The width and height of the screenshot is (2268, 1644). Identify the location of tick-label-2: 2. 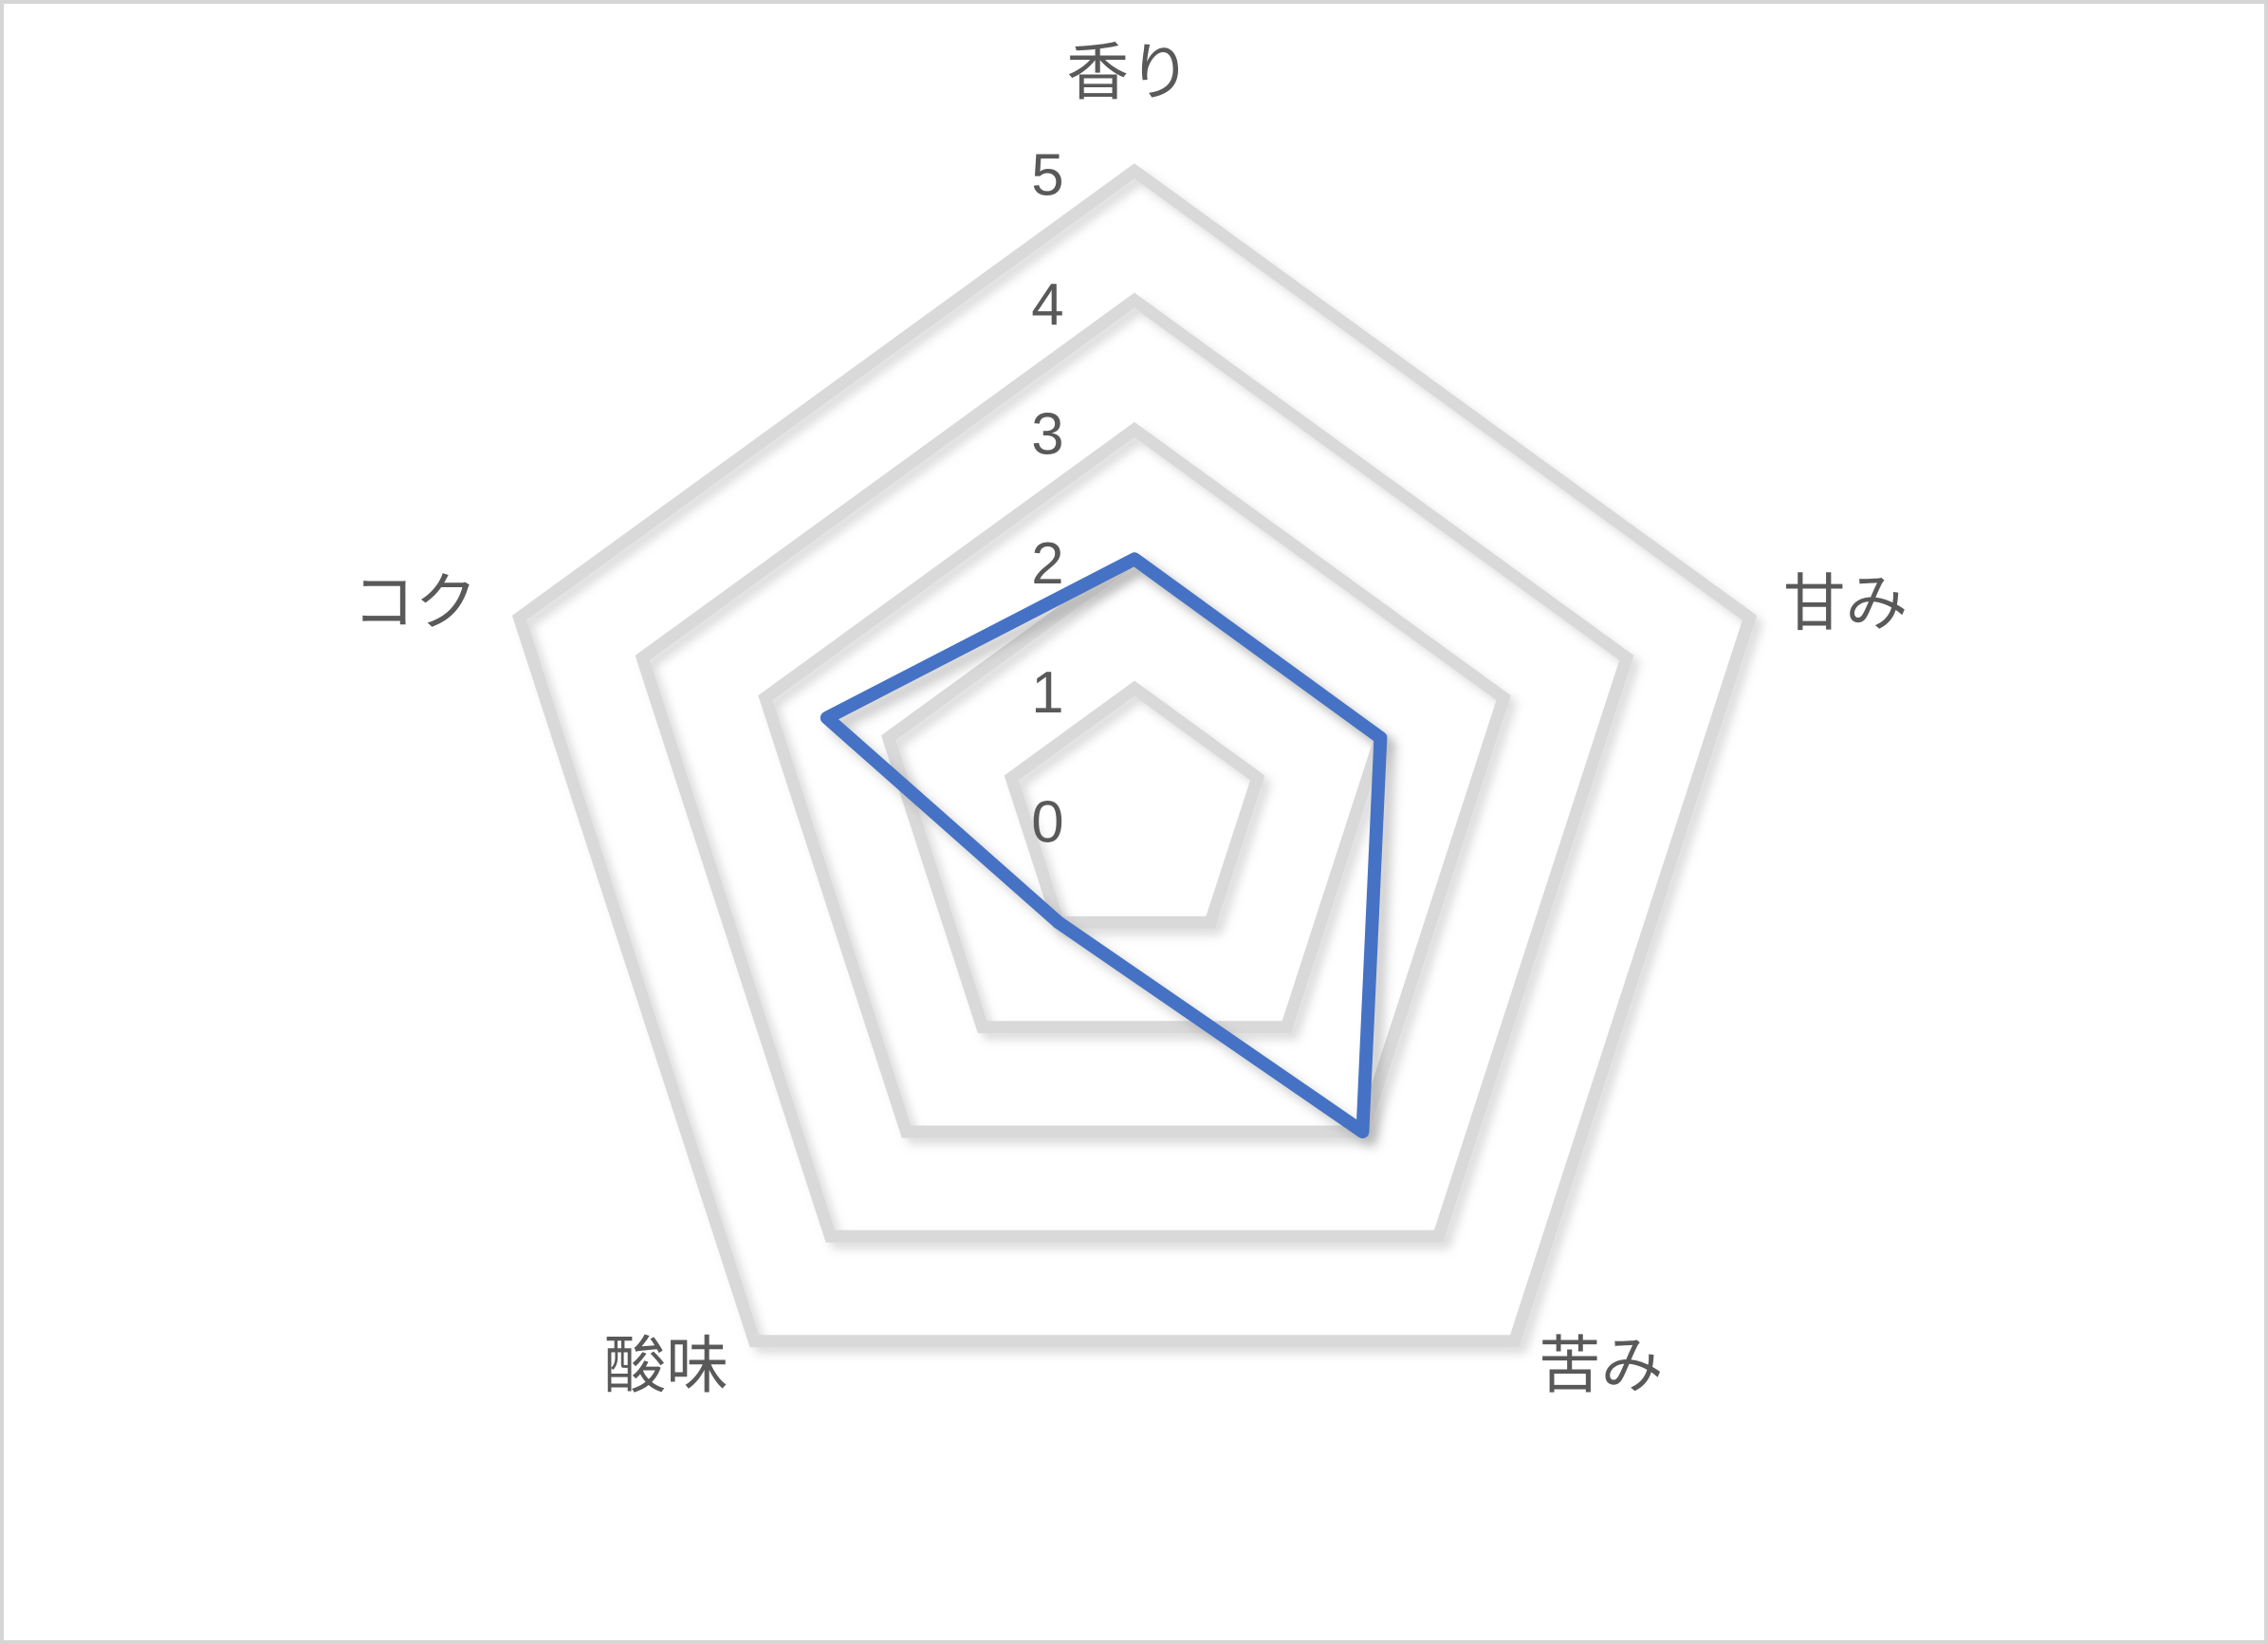
(1047, 564).